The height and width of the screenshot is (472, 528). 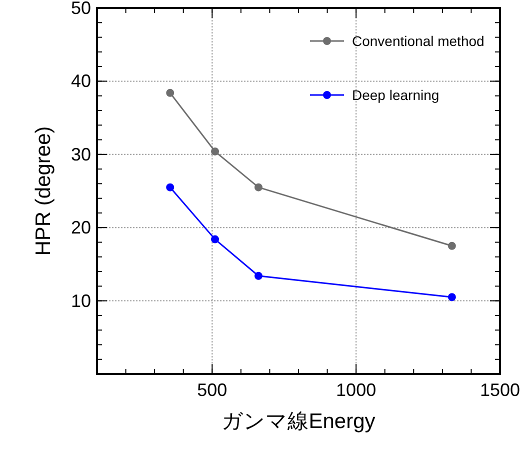 I want to click on legend-label: Conventional method, so click(x=418, y=41).